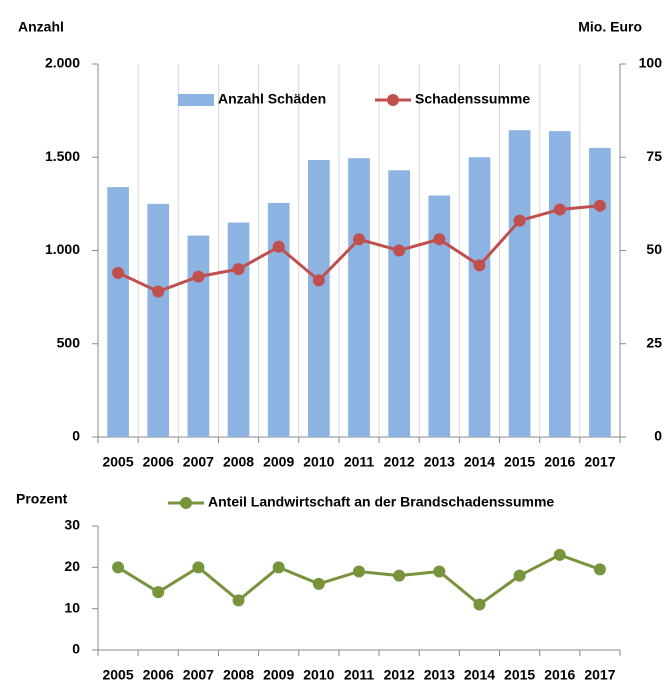 This screenshot has height=687, width=670. I want to click on y2-tick-label: 25, so click(654, 342).